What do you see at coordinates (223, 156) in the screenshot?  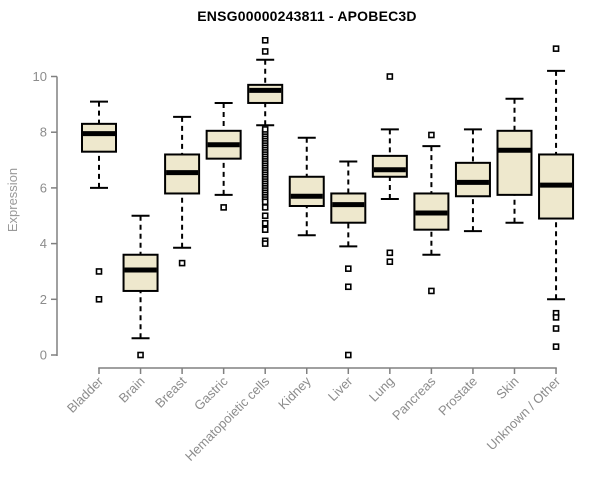 I see `box-group-gastric` at bounding box center [223, 156].